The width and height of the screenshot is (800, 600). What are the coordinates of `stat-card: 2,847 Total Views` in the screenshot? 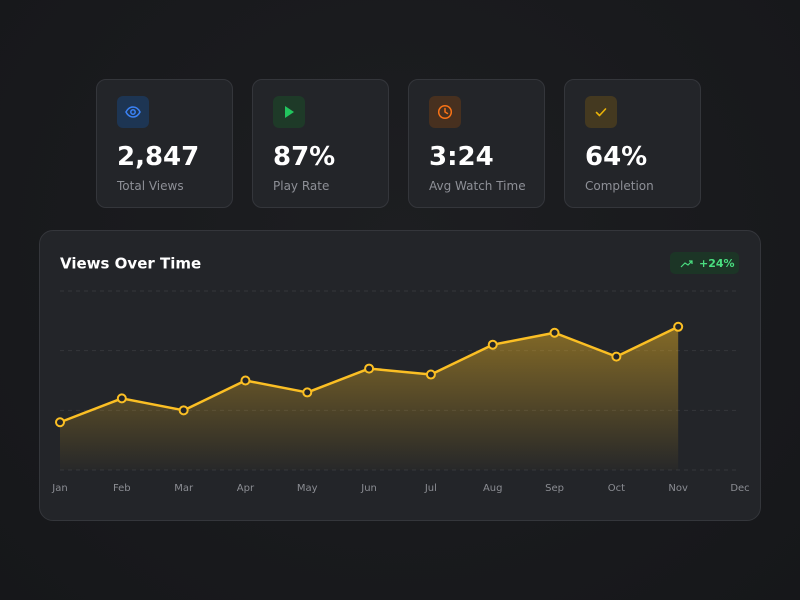 It's located at (164, 143).